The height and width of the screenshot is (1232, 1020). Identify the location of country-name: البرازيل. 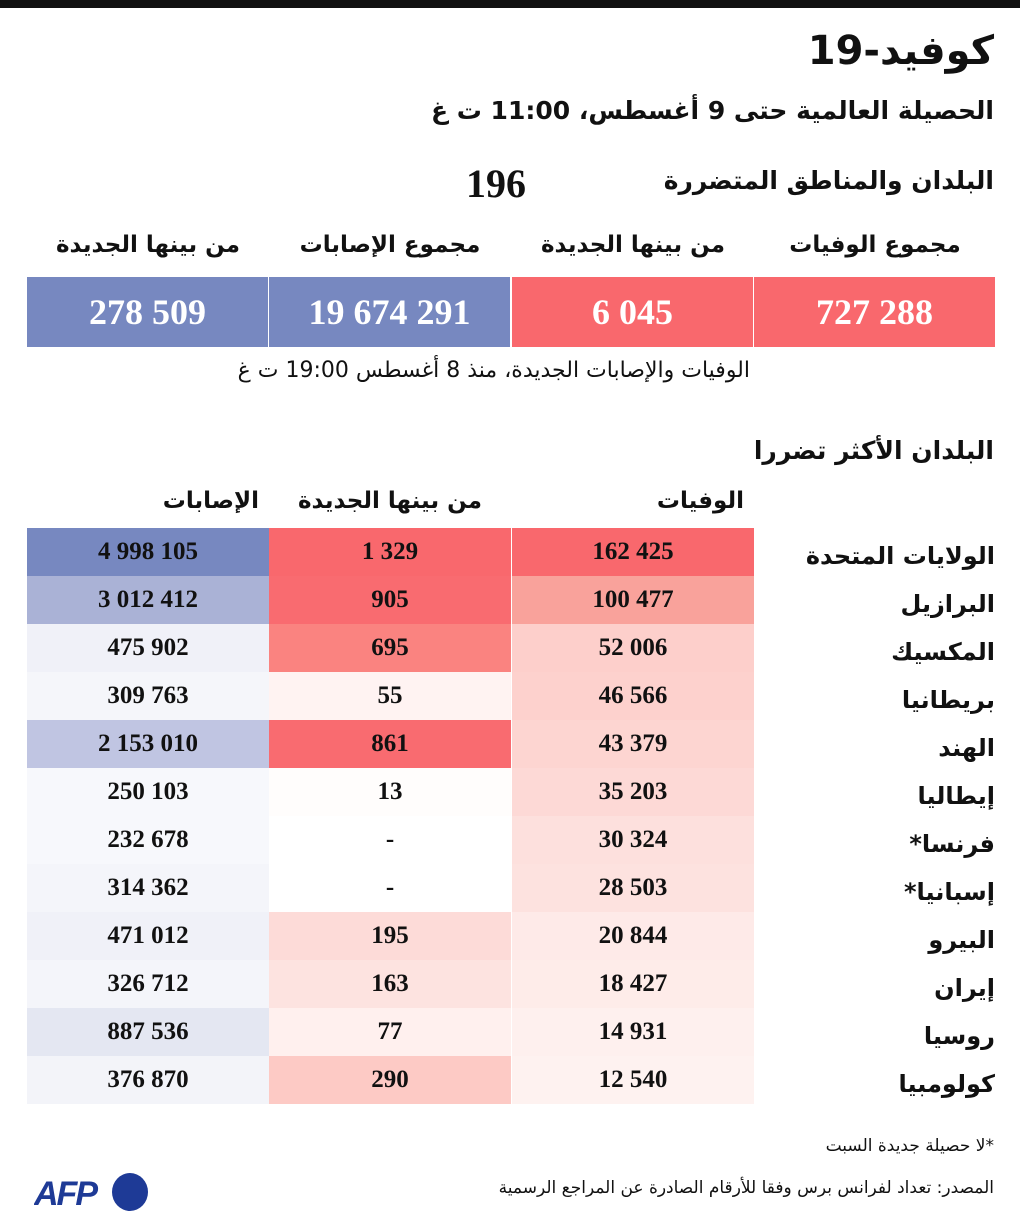
(947, 604).